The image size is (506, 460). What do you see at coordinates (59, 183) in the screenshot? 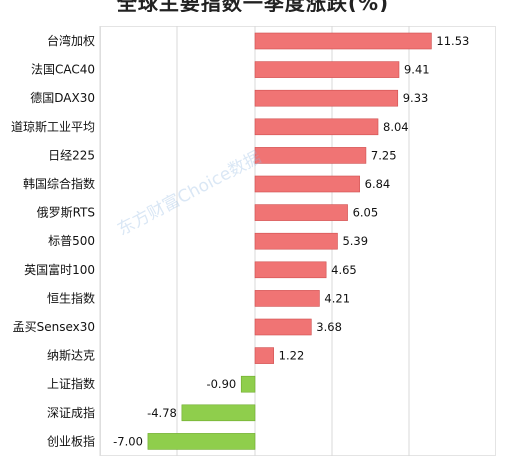
I see `category-label-5: 韩国综合指数` at bounding box center [59, 183].